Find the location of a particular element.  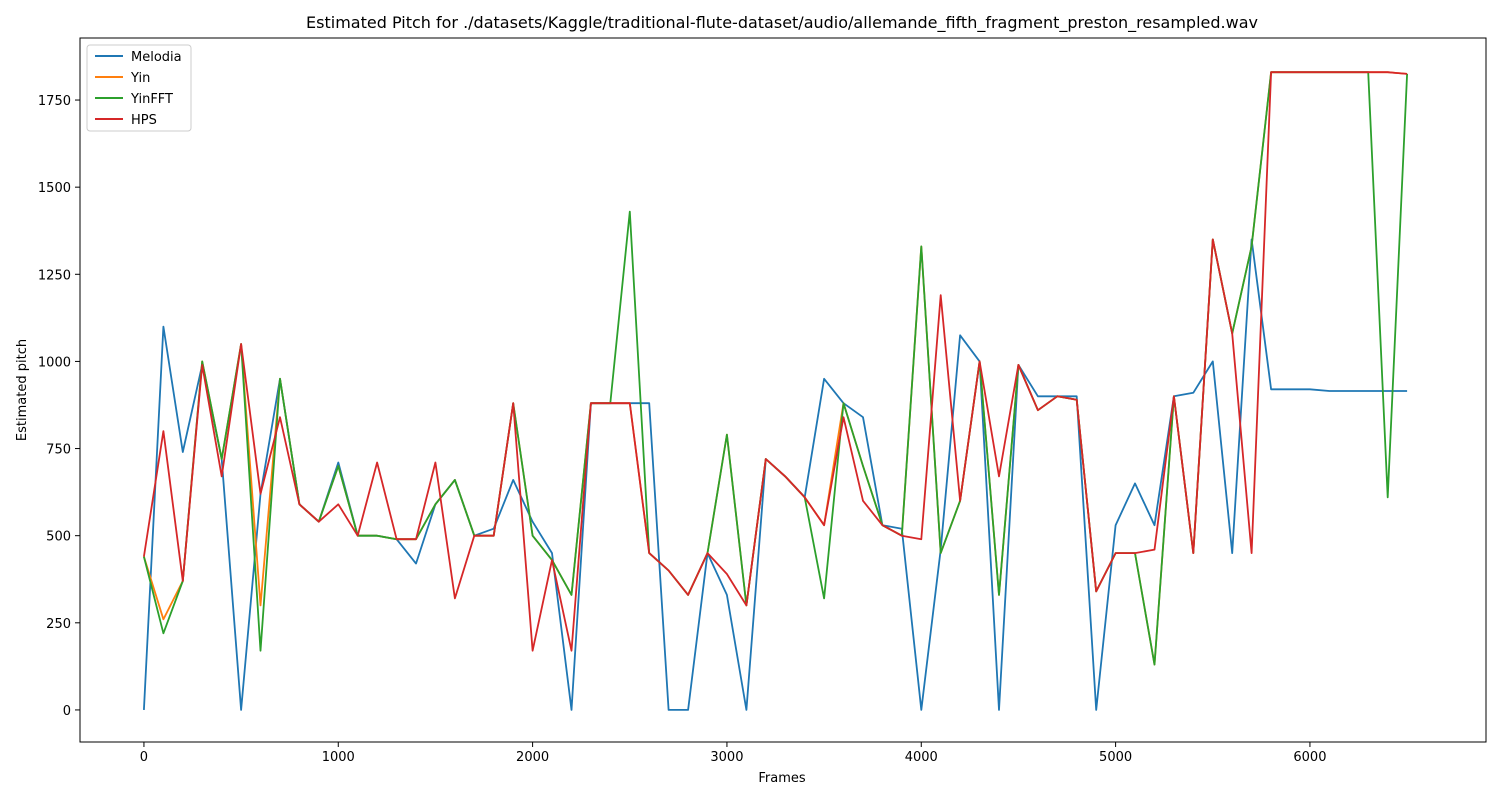

y-tick-label: 1500 is located at coordinates (54, 188).